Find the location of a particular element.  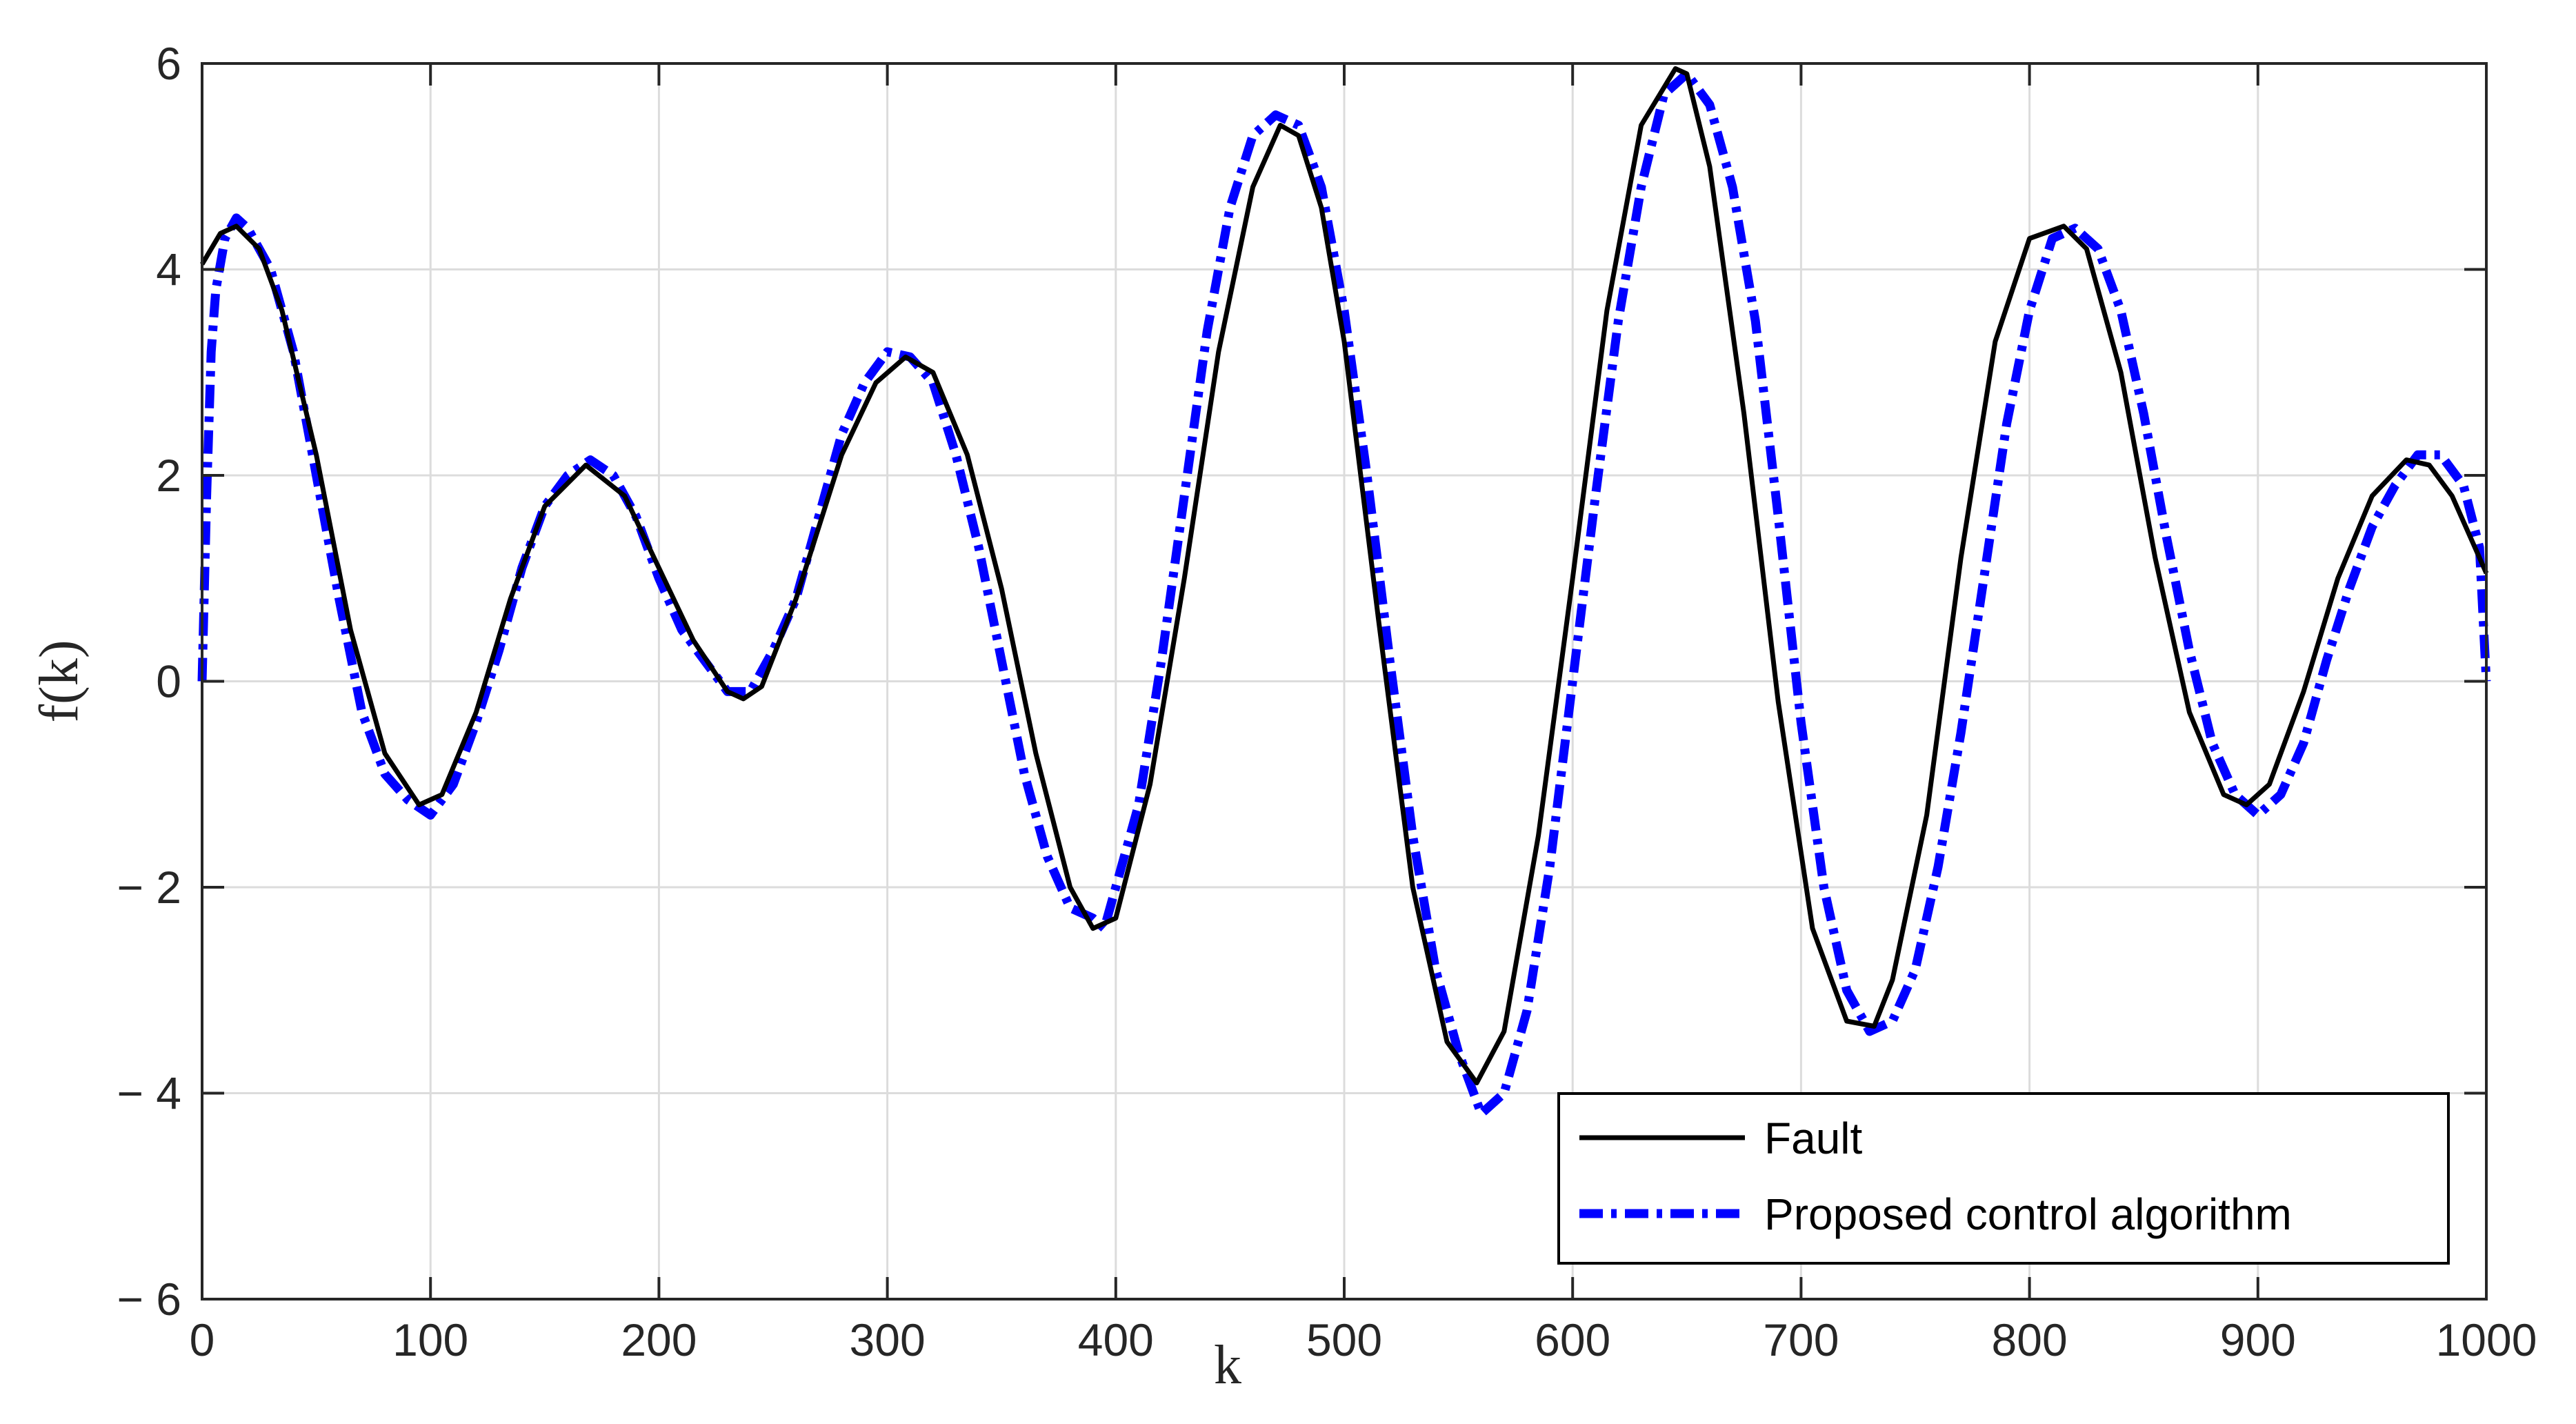

x-tick-label: 900 is located at coordinates (2258, 1339).